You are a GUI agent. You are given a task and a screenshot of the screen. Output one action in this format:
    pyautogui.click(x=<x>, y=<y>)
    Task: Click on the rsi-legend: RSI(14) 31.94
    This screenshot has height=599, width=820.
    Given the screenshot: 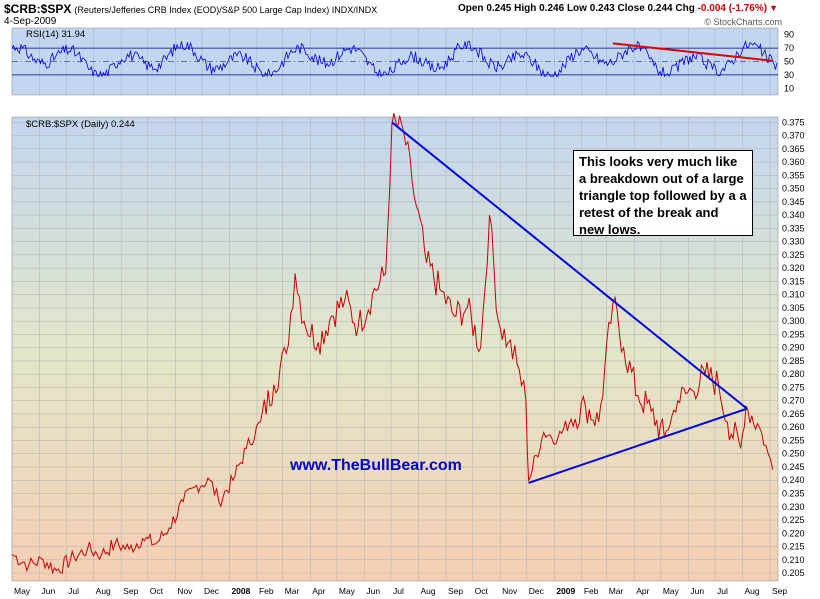 What is the action you would take?
    pyautogui.click(x=55, y=34)
    